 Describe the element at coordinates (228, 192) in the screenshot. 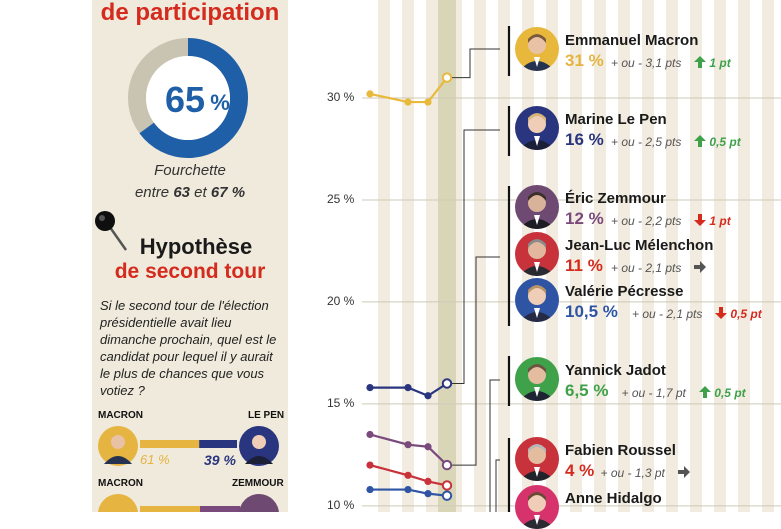

I see `range-high: 67 %` at that location.